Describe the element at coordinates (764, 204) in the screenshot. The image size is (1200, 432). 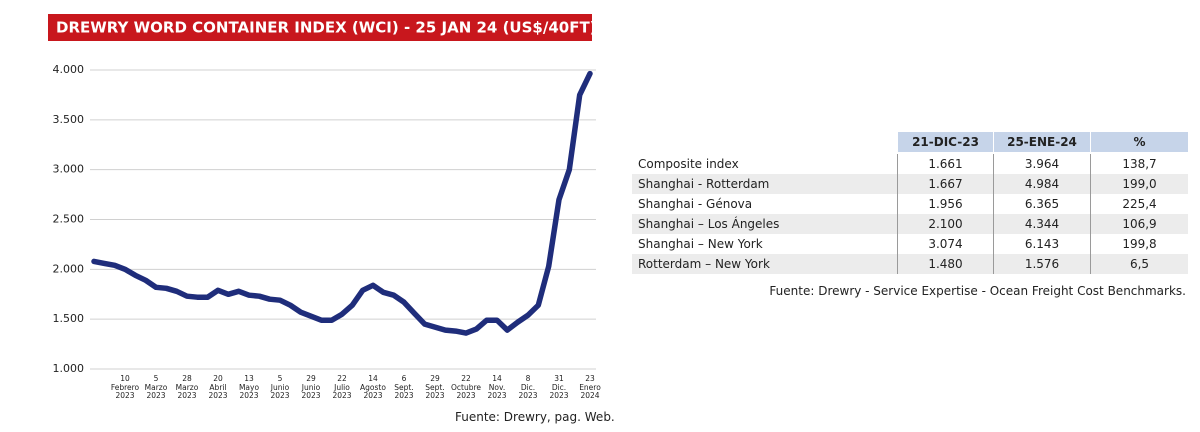
I see `row-label: Shanghai - Génova` at that location.